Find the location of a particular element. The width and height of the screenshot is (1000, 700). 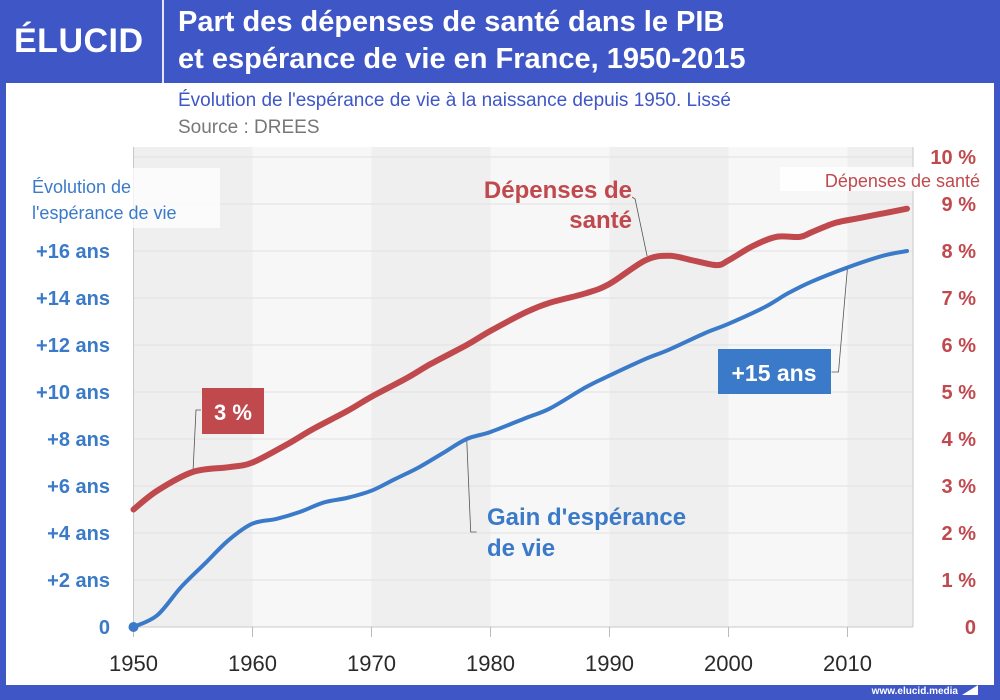

y-left-tick-label: +6 ans is located at coordinates (78, 487).